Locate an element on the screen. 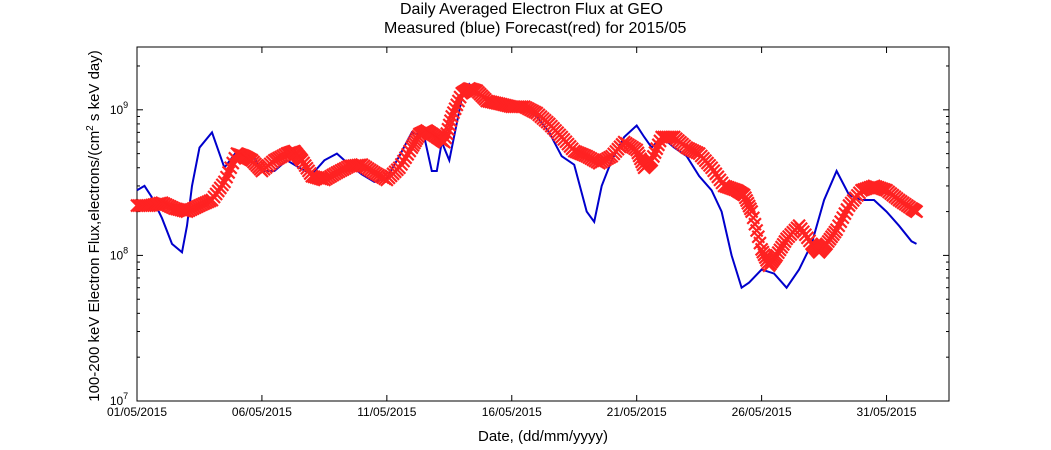 This screenshot has height=450, width=1051. y-tick-exp: 7 is located at coordinates (125, 396).